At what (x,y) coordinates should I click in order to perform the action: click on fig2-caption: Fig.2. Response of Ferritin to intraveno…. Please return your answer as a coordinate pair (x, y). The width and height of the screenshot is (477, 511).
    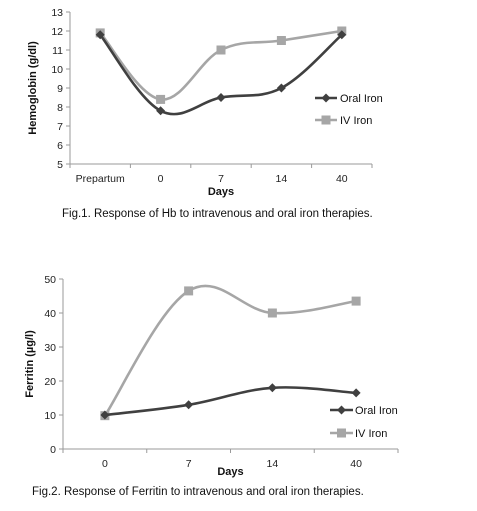
    Looking at the image, I should click on (198, 492).